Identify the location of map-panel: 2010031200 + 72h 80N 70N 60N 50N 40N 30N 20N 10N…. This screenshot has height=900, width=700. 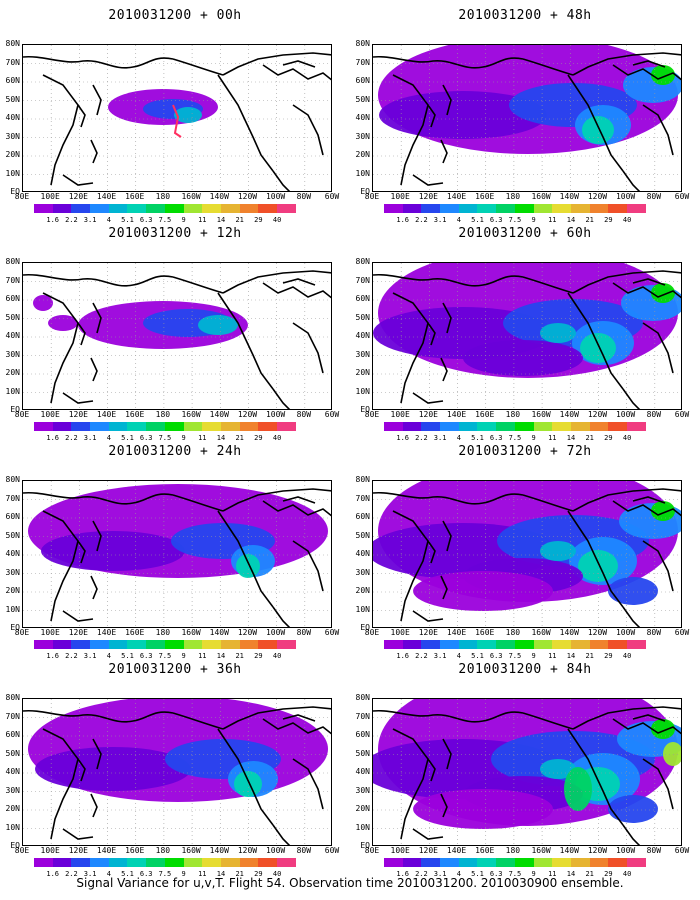
(525, 554).